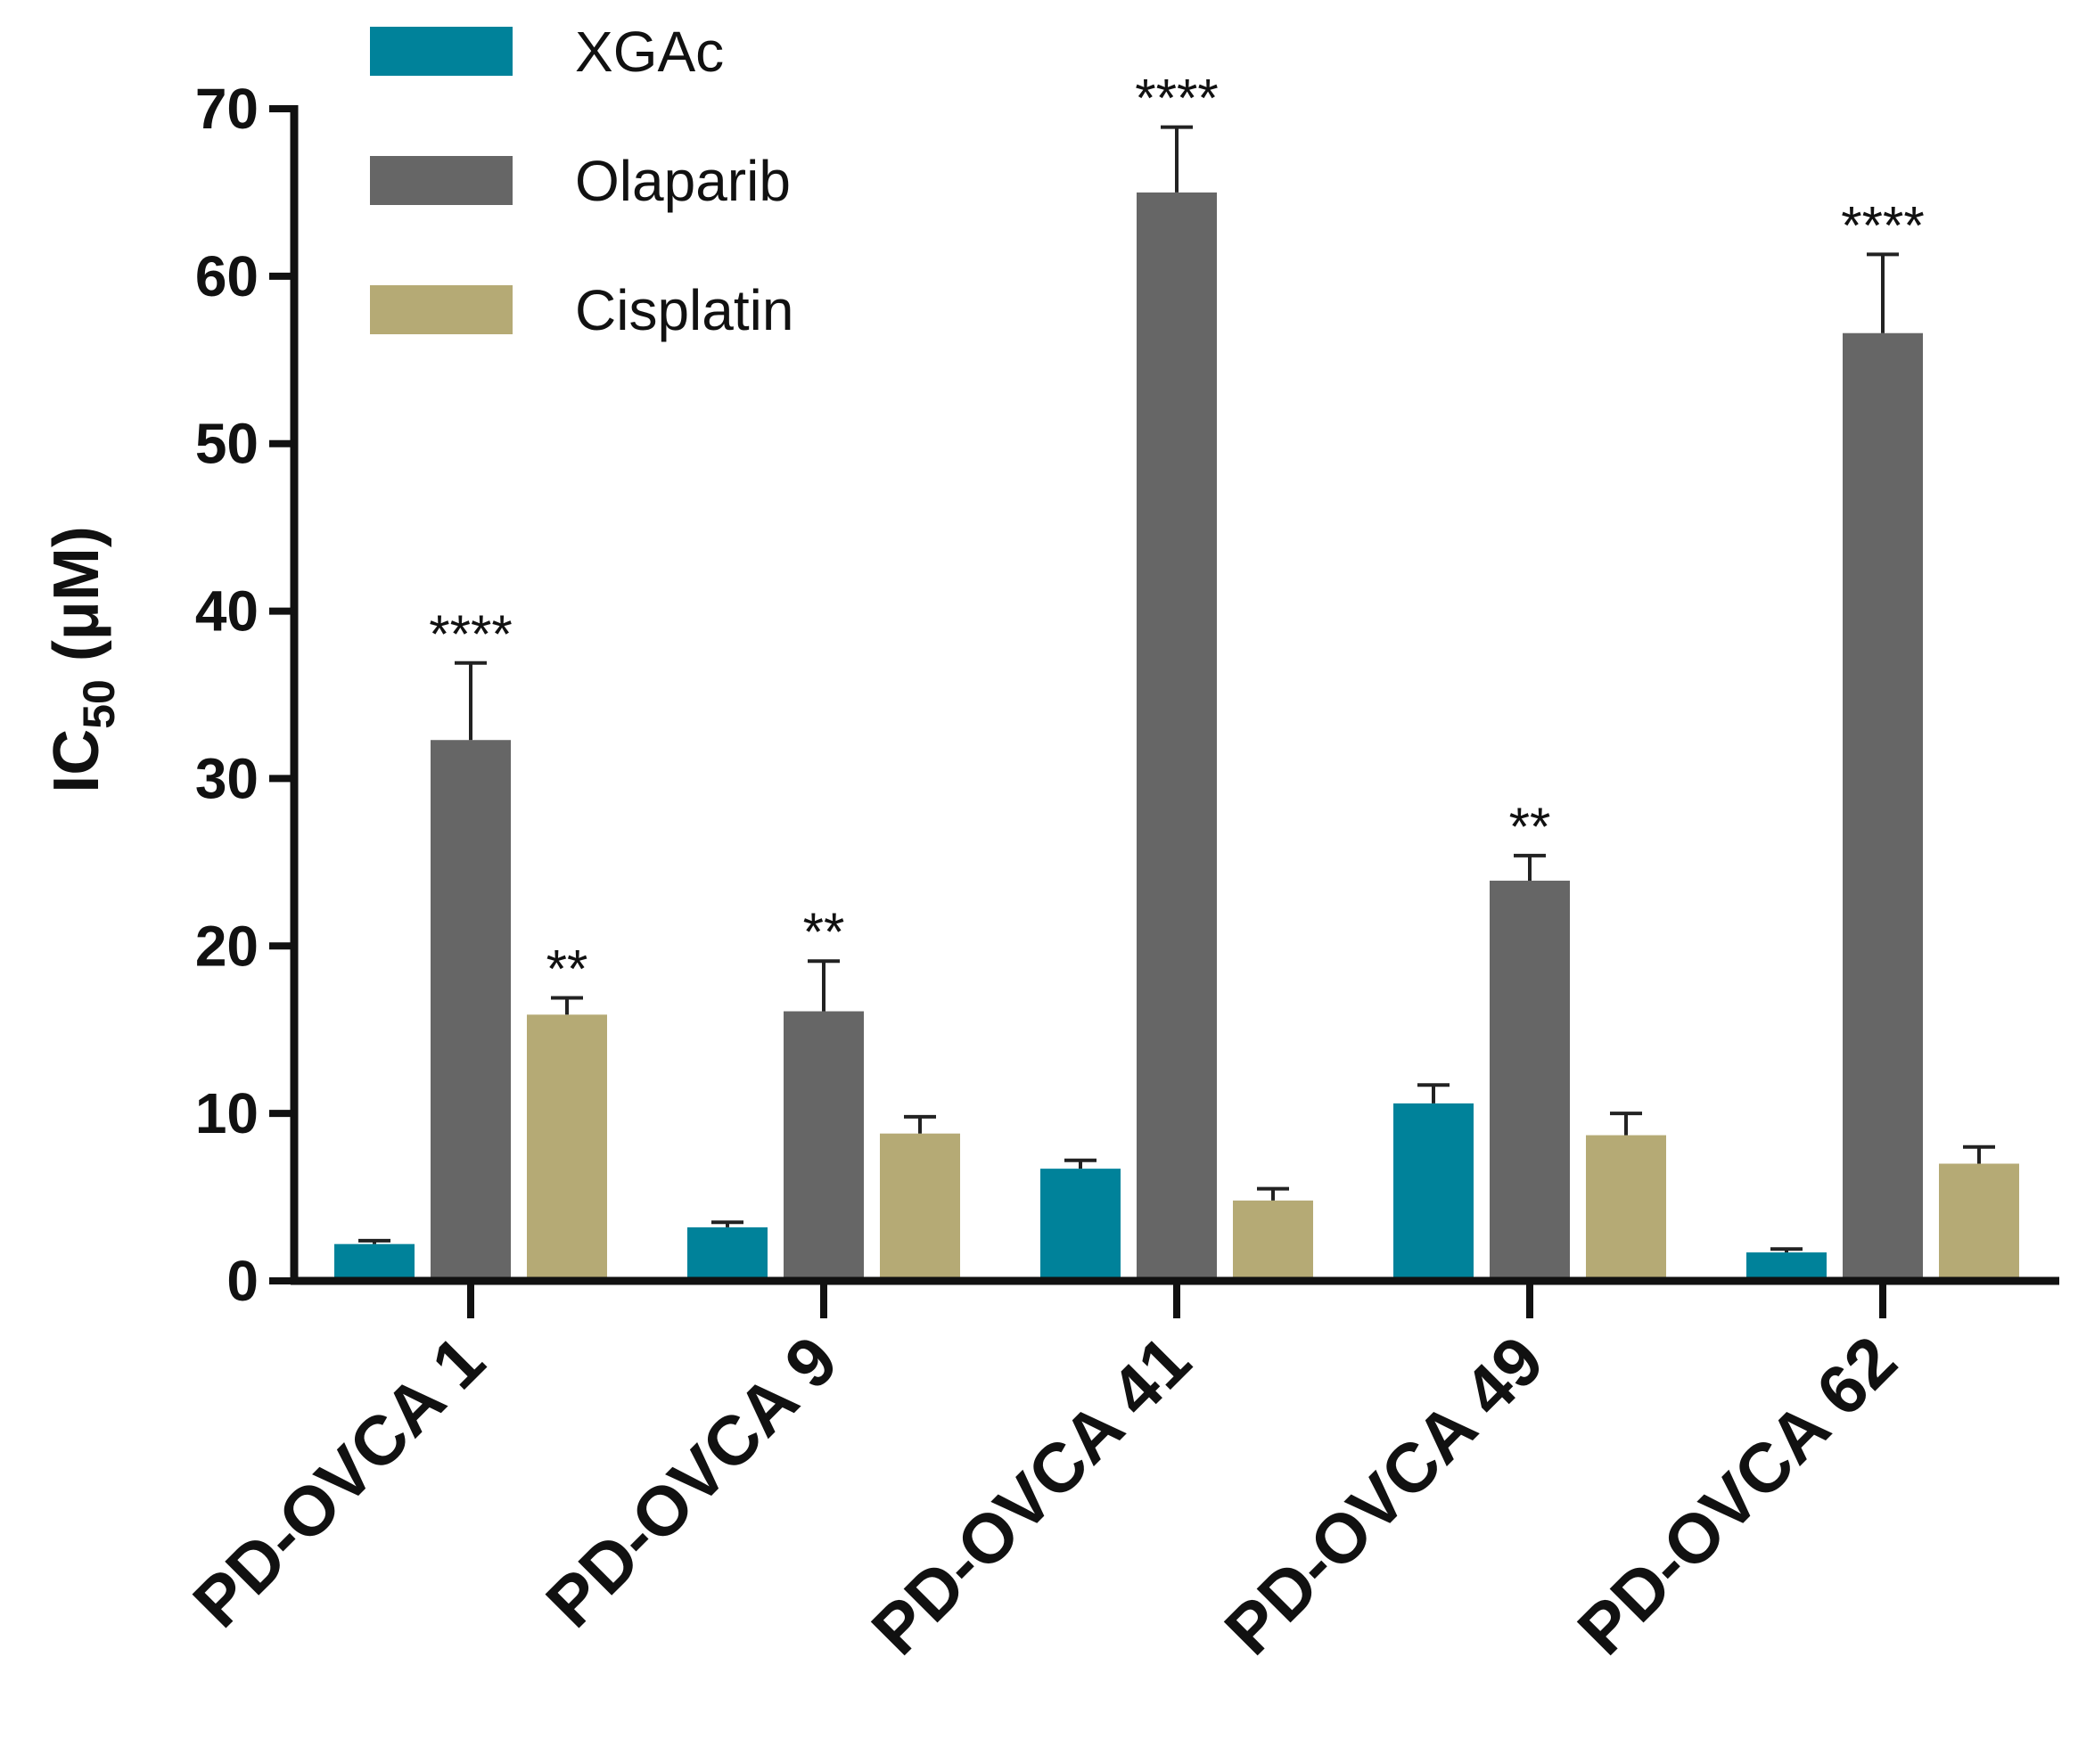  I want to click on y-tick-label: 40, so click(227, 611).